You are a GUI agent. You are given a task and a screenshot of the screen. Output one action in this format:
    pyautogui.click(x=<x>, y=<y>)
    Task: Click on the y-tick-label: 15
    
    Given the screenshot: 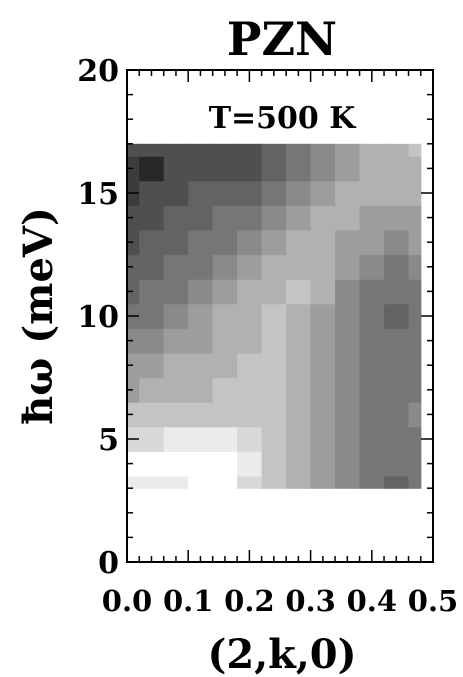 What is the action you would take?
    pyautogui.click(x=98, y=194)
    